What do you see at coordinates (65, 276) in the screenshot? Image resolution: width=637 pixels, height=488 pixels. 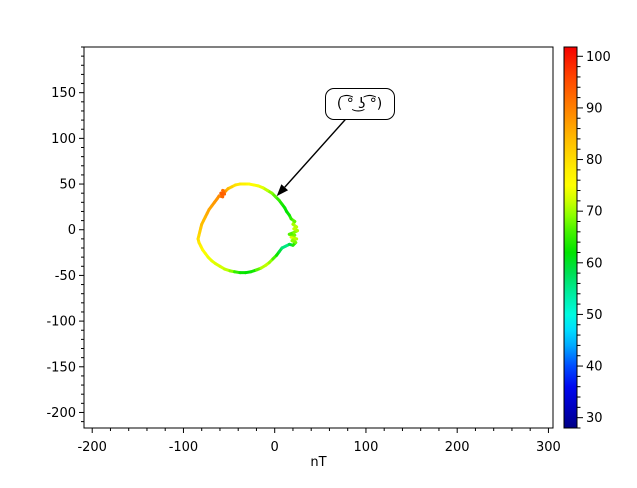 I see `y-tick-label: -50` at bounding box center [65, 276].